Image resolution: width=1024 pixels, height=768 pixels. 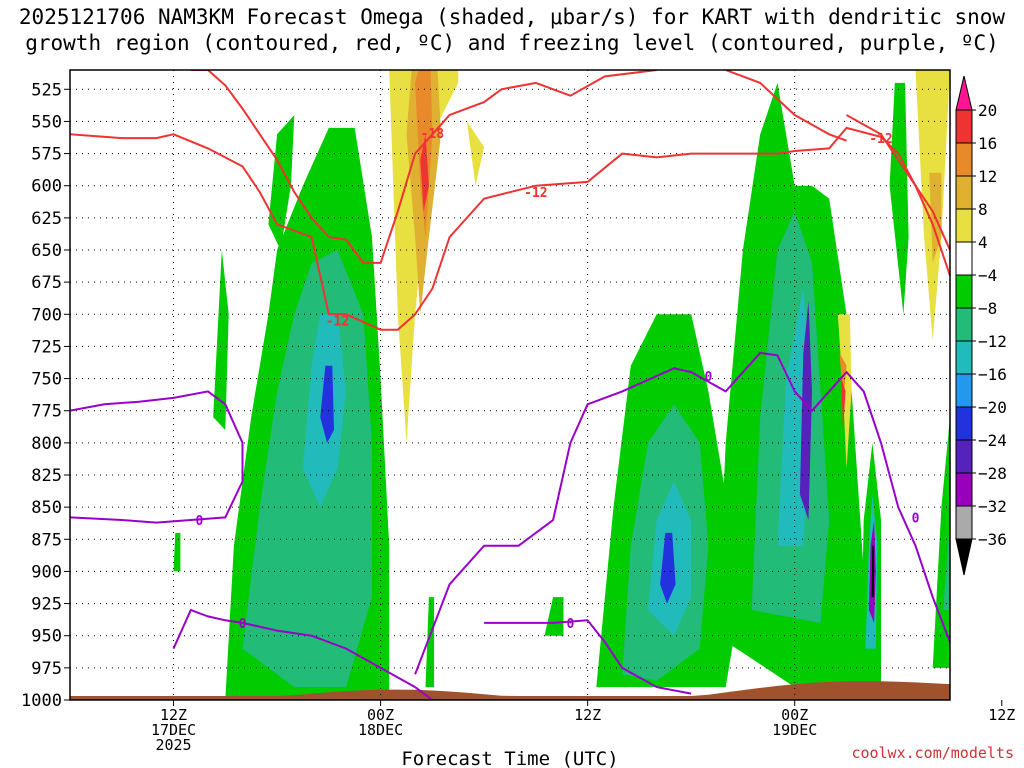 I want to click on y-tick-label-850: 850, so click(x=46, y=508).